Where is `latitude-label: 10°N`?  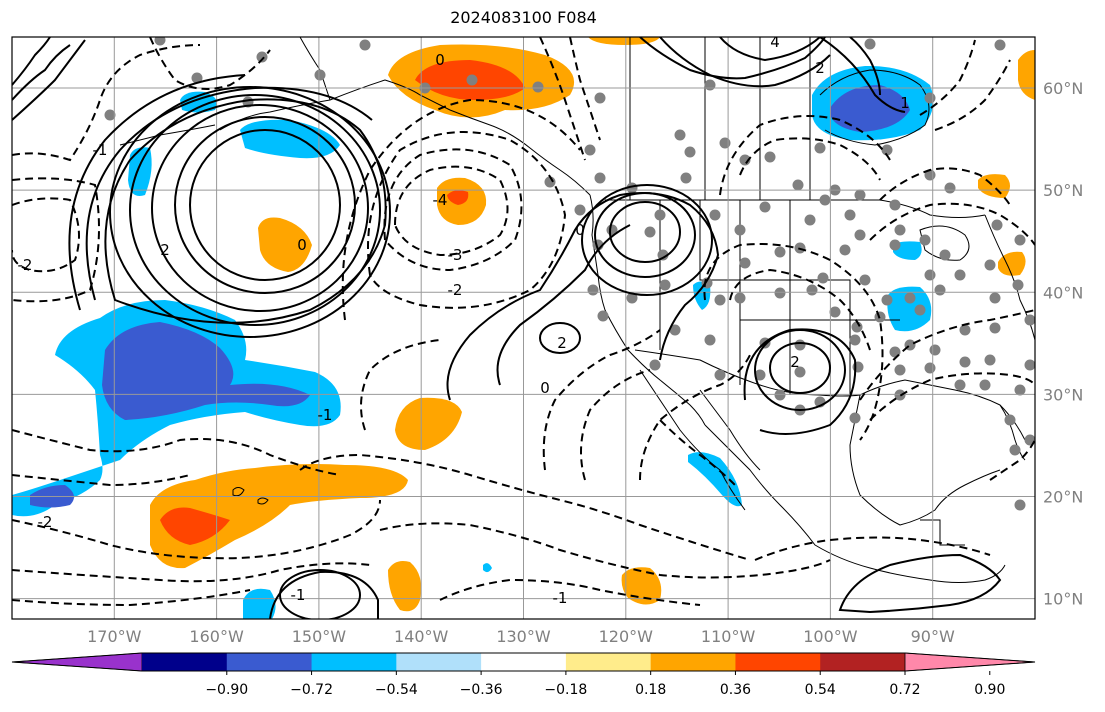 latitude-label: 10°N is located at coordinates (1063, 599).